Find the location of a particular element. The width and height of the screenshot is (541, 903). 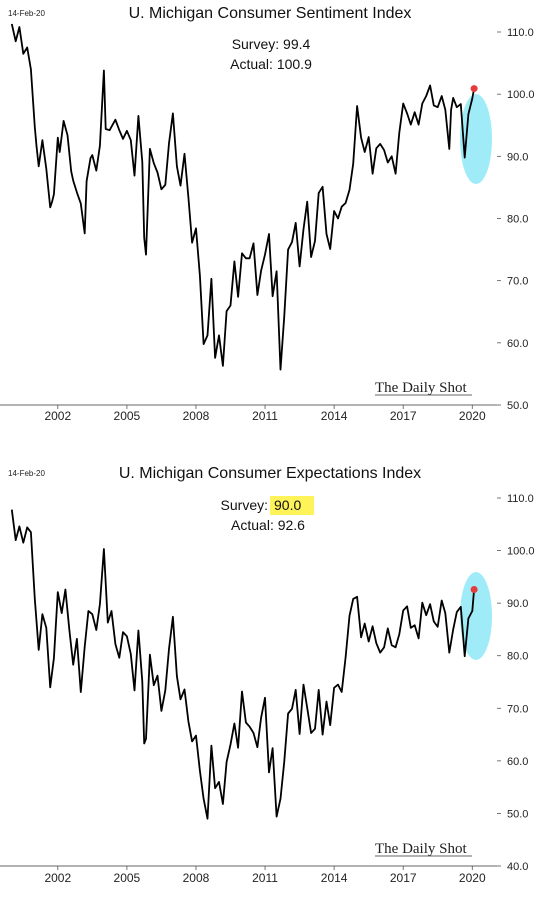

chart-title: U. Michigan Consumer Expectations Index is located at coordinates (270, 473).